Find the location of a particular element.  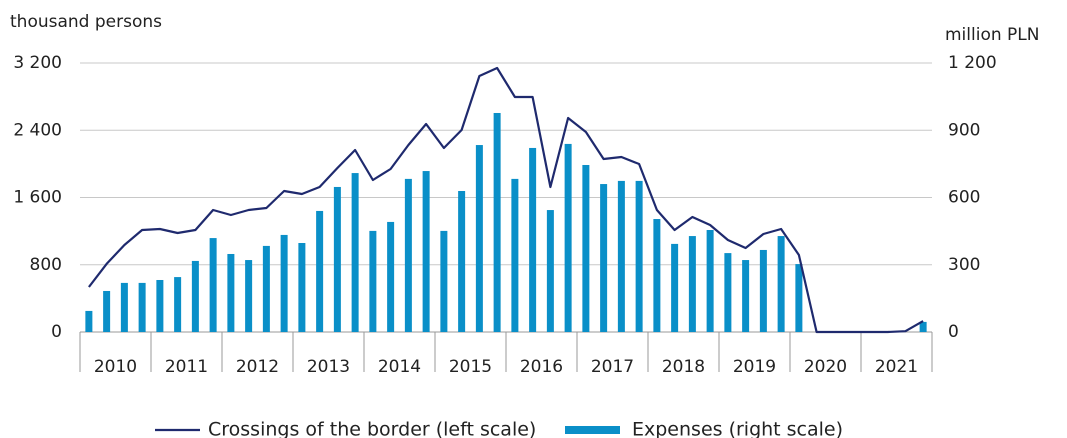

x-tick-label: 2021 is located at coordinates (896, 367).